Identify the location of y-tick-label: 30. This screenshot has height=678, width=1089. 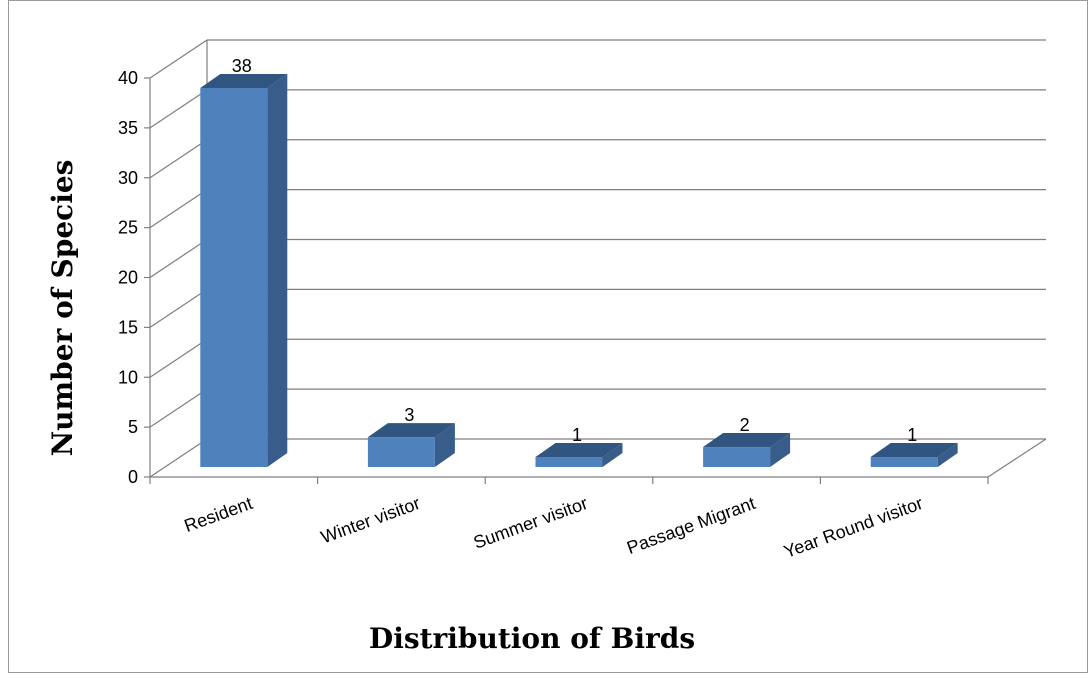
(128, 178).